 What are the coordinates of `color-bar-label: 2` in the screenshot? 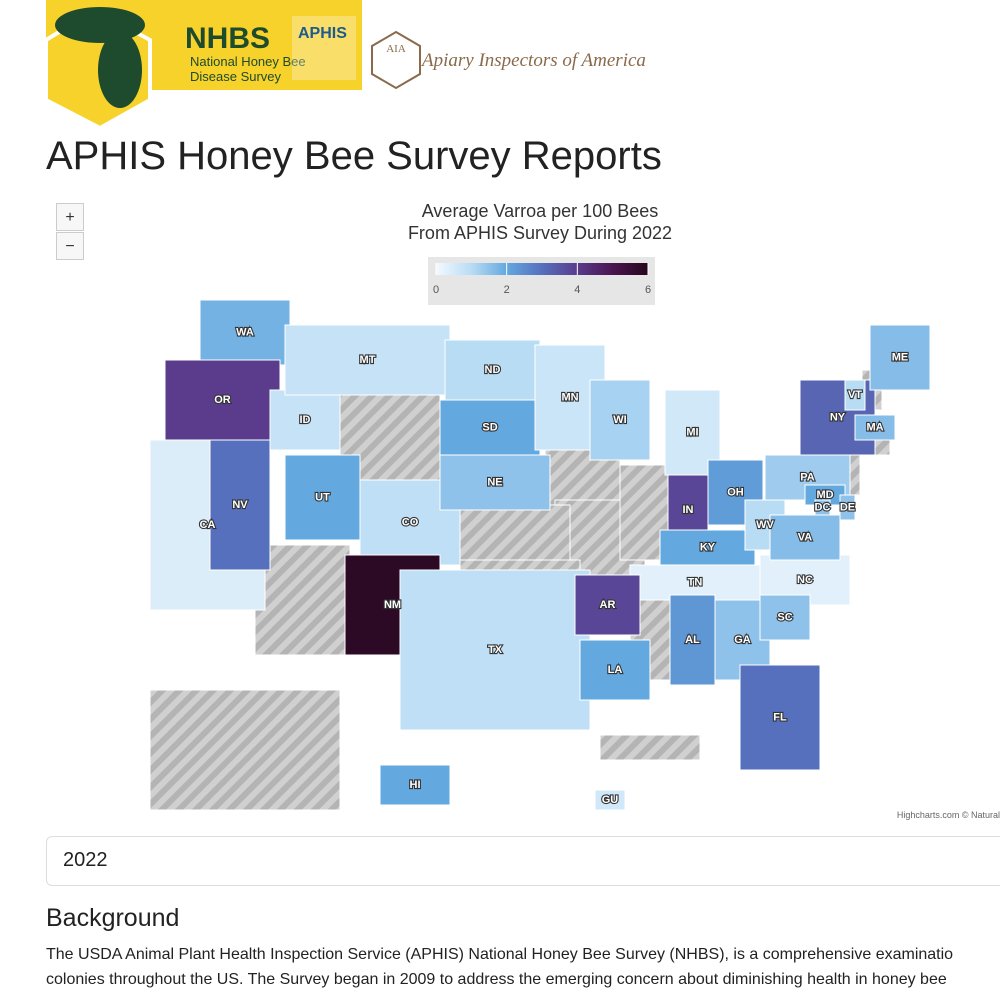 It's located at (507, 290).